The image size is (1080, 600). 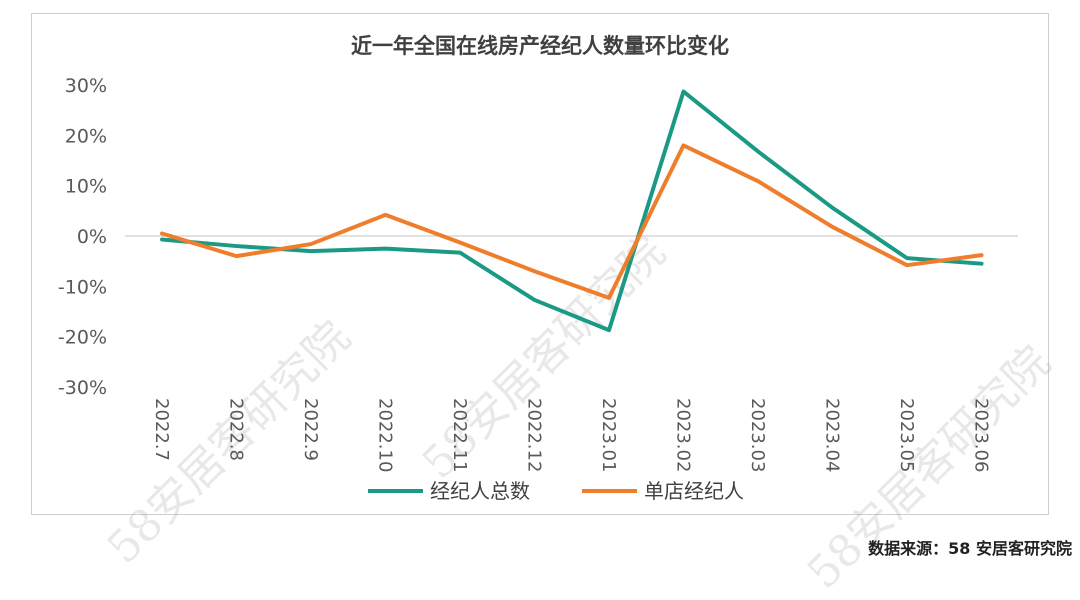 What do you see at coordinates (310, 429) in the screenshot?
I see `x-tick-label: 2022.9` at bounding box center [310, 429].